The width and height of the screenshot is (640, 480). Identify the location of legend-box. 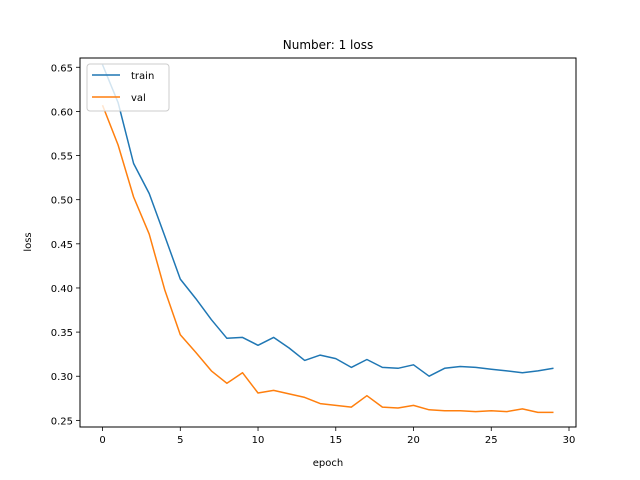
(128, 87).